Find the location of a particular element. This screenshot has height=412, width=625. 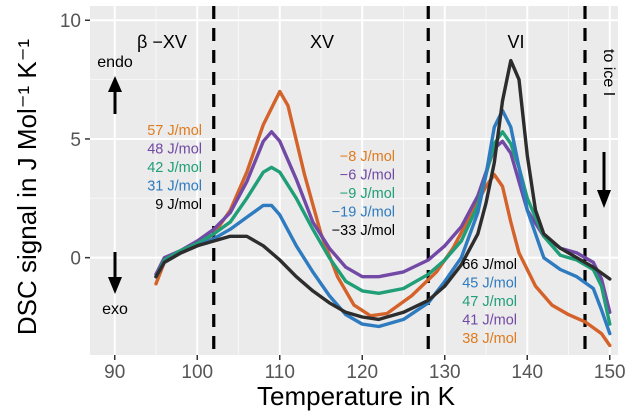

annotation-right: 66 J/mol is located at coordinates (489, 265).